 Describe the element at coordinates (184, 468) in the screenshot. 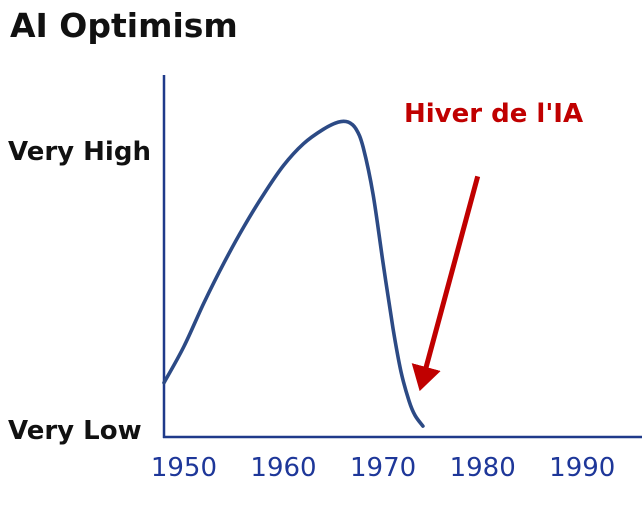

I see `x-tick-label: 1950` at that location.